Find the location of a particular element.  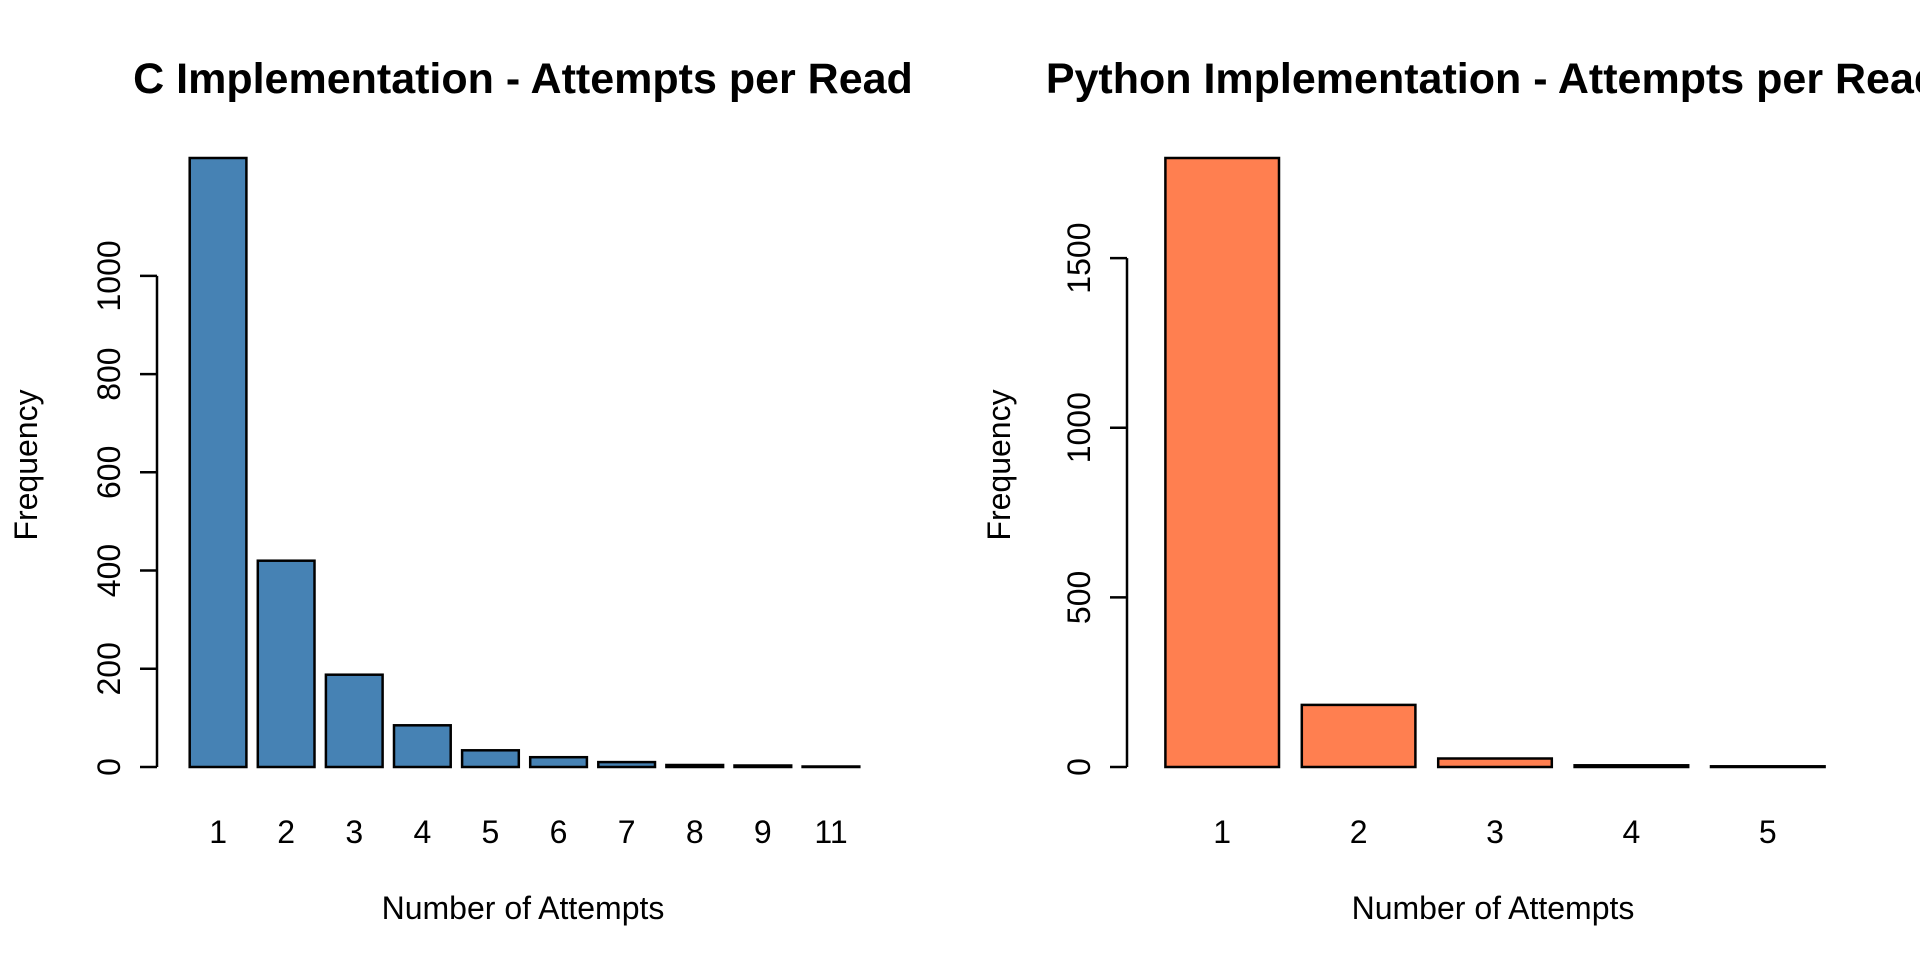

x-tick-label-python-2: 2 is located at coordinates (1359, 832).